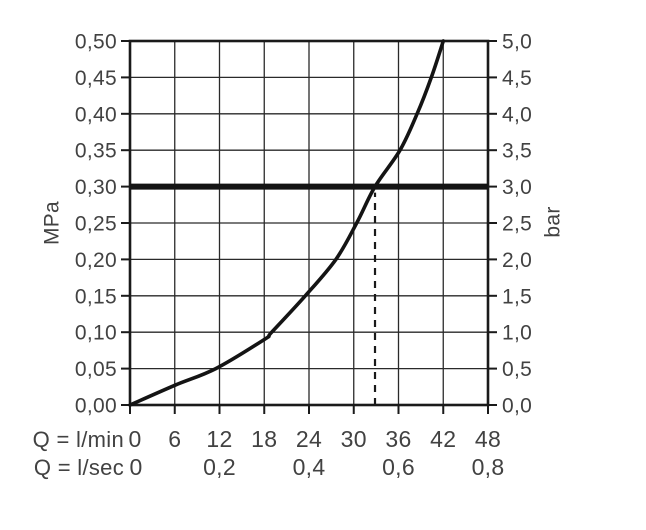 Image resolution: width=646 pixels, height=530 pixels. What do you see at coordinates (517, 42) in the screenshot?
I see `y-tick-label-bar: 5,0` at bounding box center [517, 42].